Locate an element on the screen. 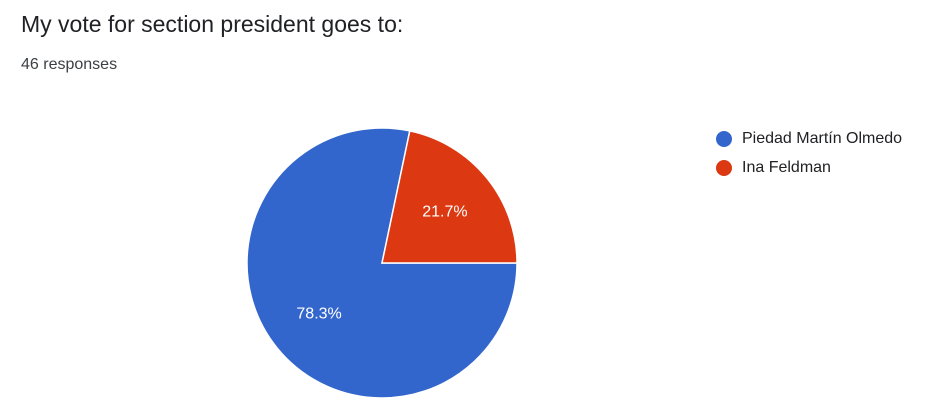 This screenshot has width=946, height=420. legend-label-2: Ina Feldman is located at coordinates (786, 167).